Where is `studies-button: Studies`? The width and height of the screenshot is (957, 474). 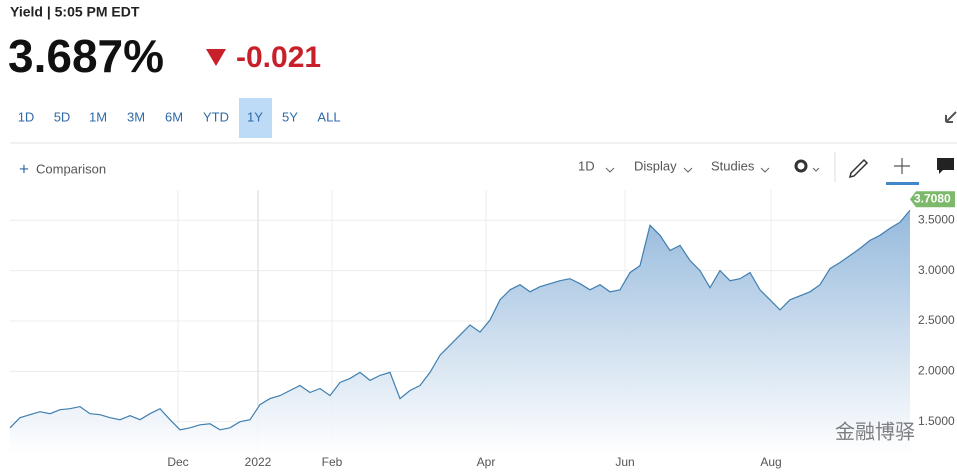 studies-button: Studies is located at coordinates (733, 165).